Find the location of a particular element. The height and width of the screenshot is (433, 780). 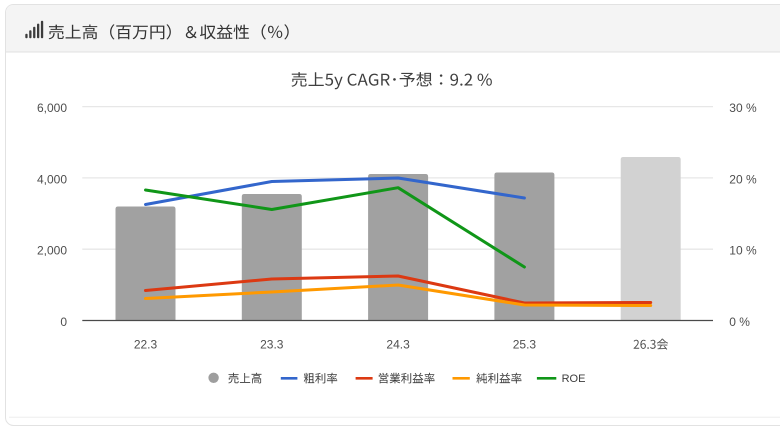

svg-text: 0 % is located at coordinates (739, 322).